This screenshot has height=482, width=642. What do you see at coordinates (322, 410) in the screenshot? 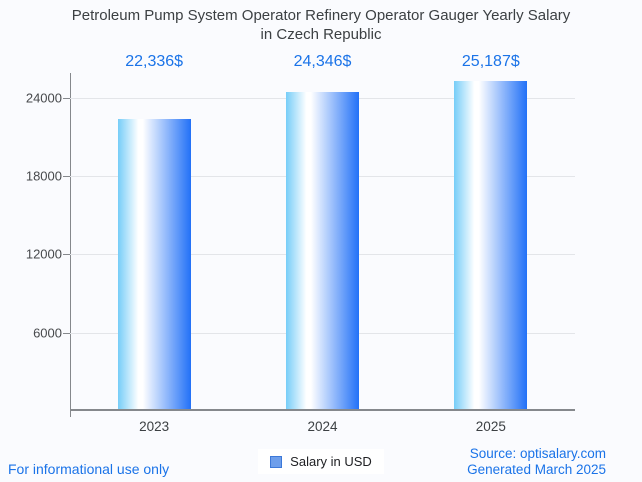
I see `x-axis-line` at bounding box center [322, 410].